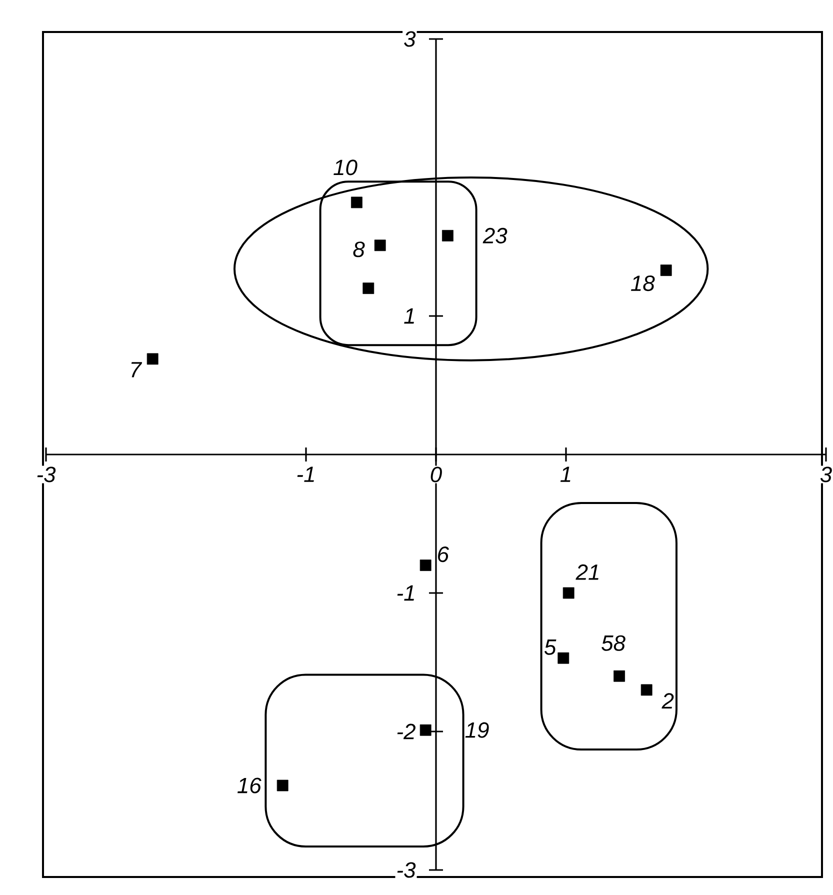 The image size is (833, 895). Describe the element at coordinates (46, 474) in the screenshot. I see `x-tick-label: -3` at that location.